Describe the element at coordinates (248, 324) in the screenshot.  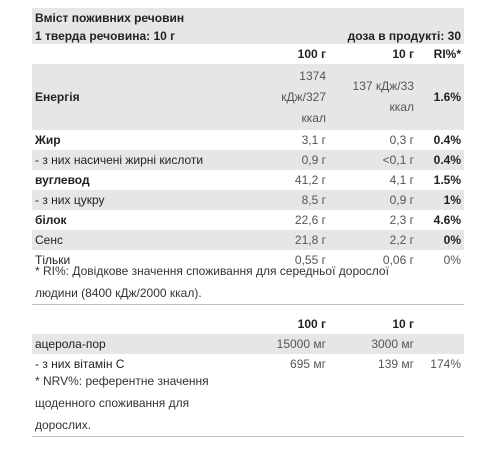
I see `vitamin-header-row: 100 г 10 г` at that location.